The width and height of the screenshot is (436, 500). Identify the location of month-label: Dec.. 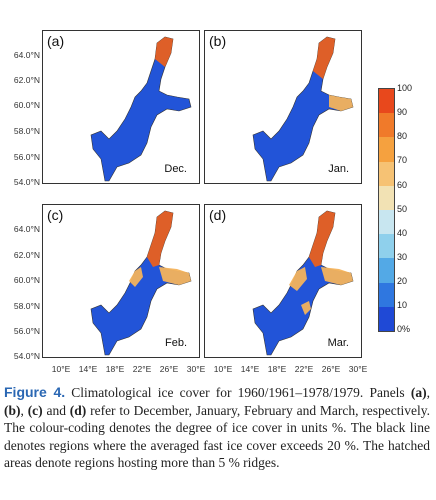
(175, 169).